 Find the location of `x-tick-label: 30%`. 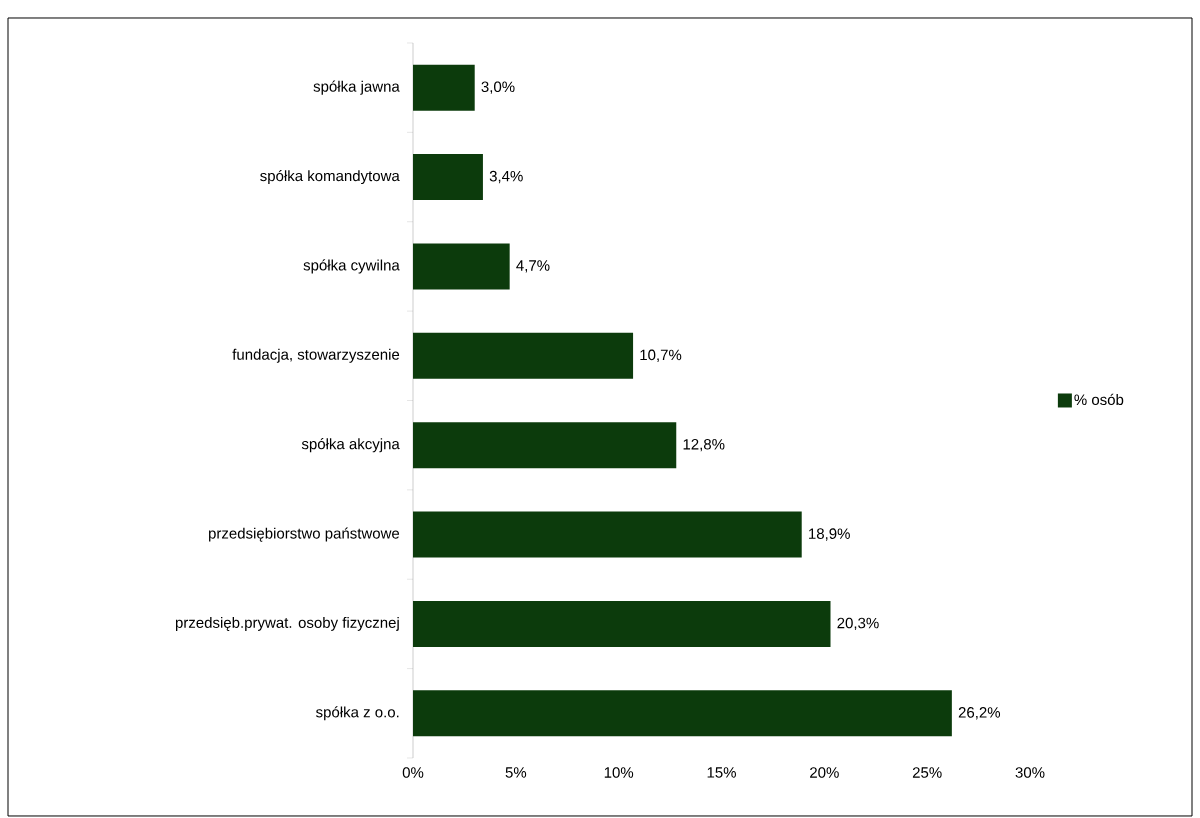

x-tick-label: 30% is located at coordinates (1030, 772).